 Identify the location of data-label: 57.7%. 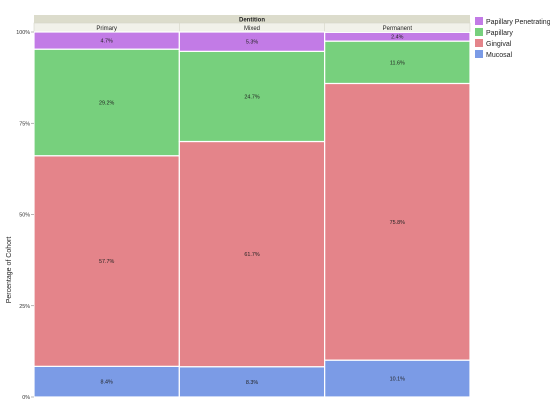
(106, 262).